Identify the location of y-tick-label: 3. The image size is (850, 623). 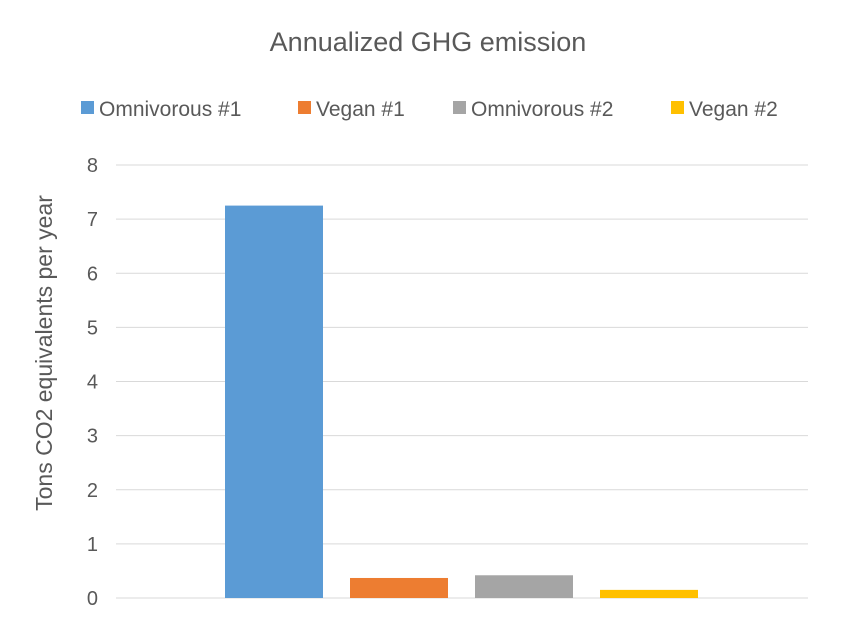
(92, 437).